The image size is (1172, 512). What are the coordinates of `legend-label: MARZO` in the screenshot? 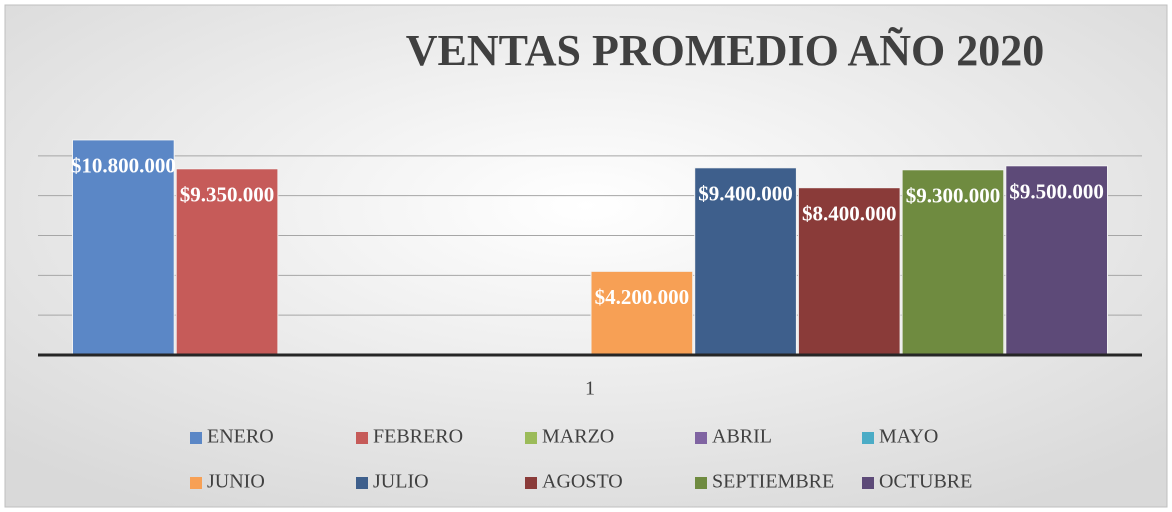 It's located at (578, 437).